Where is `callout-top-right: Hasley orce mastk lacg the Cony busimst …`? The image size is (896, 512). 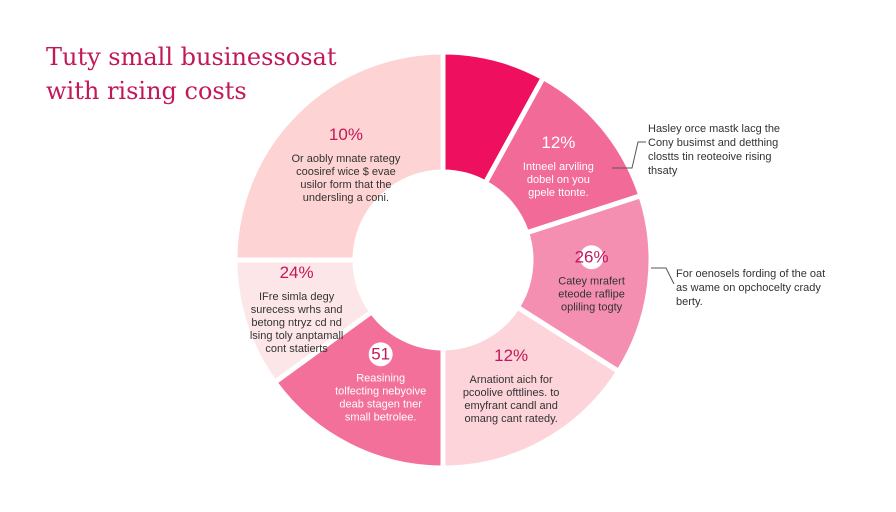
callout-top-right: Hasley orce mastk lacg the Cony busimst … is located at coordinates (714, 150).